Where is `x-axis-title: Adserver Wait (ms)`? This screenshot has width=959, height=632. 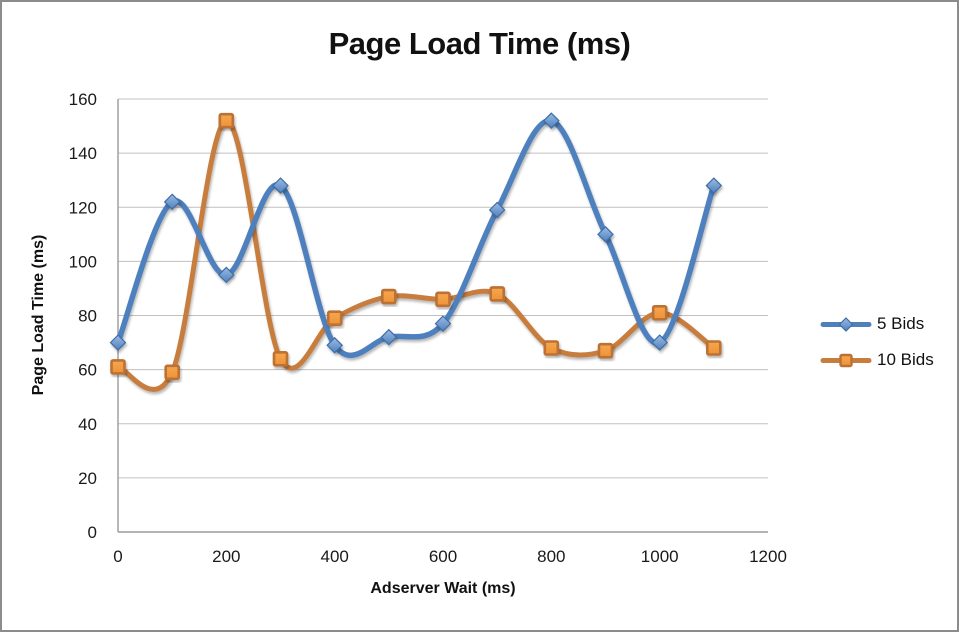
x-axis-title: Adserver Wait (ms) is located at coordinates (443, 588).